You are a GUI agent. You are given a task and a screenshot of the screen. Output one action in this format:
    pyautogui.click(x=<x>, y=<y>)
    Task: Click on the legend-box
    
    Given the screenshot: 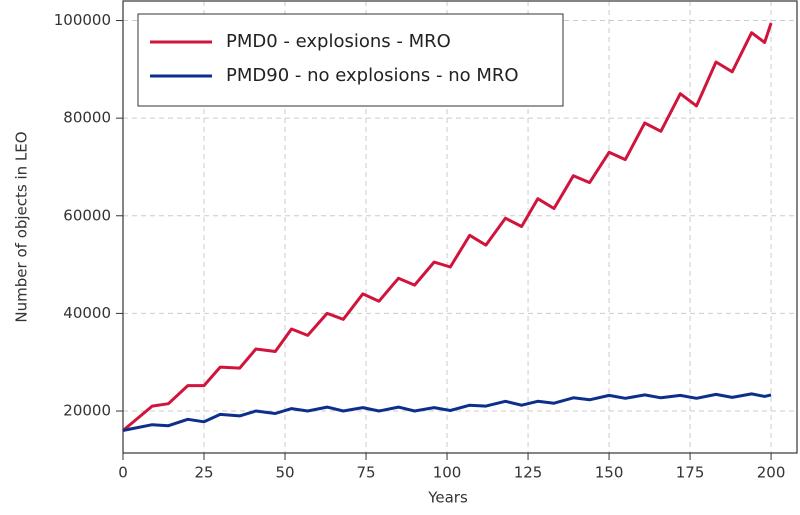 What is the action you would take?
    pyautogui.click(x=350, y=60)
    